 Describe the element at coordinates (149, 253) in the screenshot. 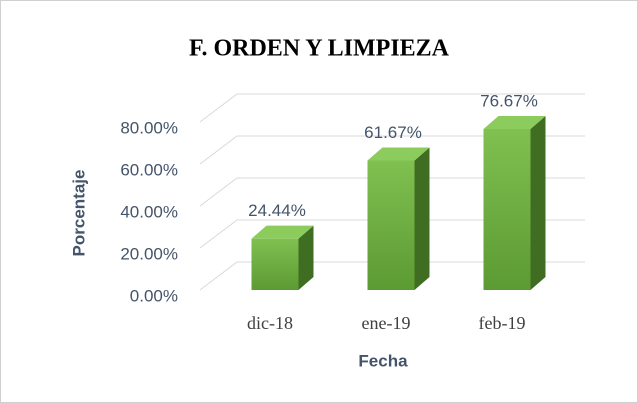

I see `y-tick-label: 20.00%` at that location.